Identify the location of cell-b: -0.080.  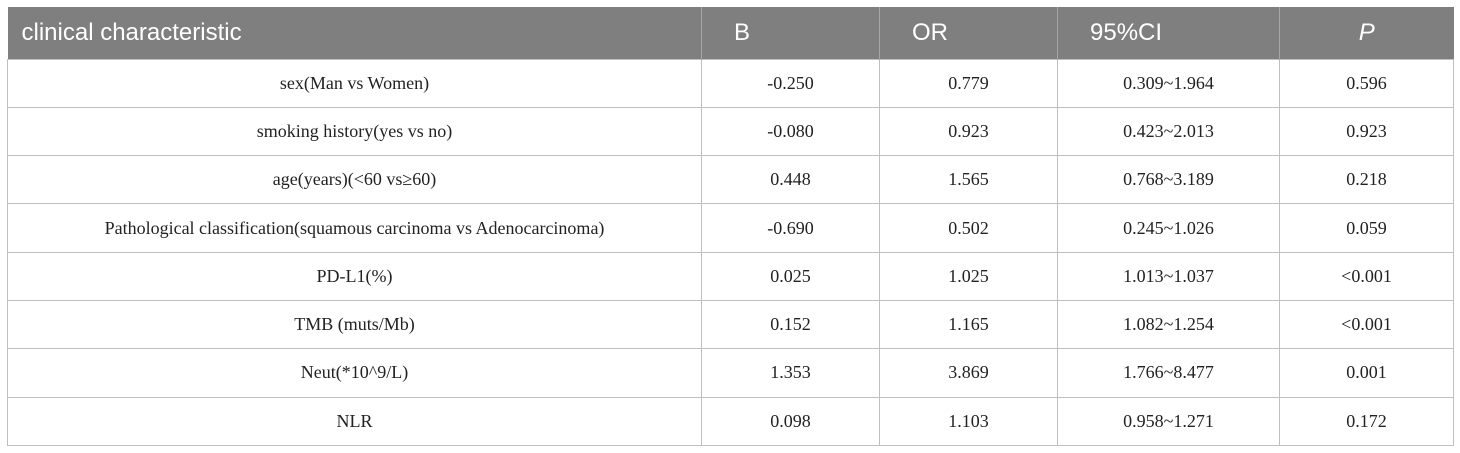
(790, 131).